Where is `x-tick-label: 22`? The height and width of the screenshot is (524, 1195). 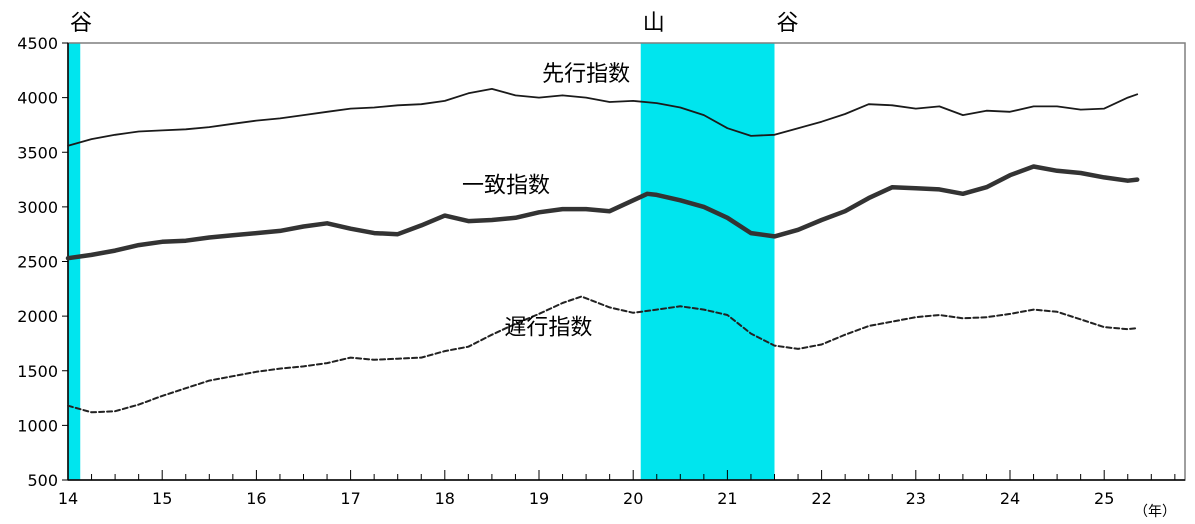
x-tick-label: 22 is located at coordinates (821, 498).